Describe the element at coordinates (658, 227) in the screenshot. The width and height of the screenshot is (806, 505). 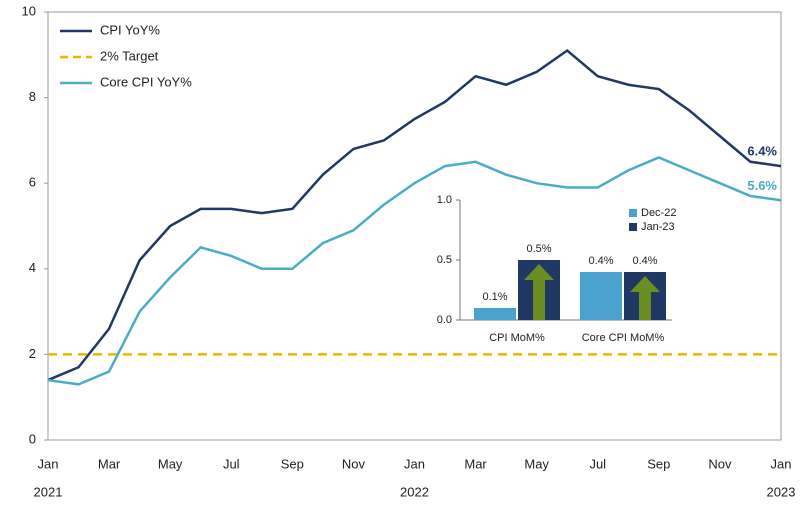
I see `inset-legend-label: Jan-23` at that location.